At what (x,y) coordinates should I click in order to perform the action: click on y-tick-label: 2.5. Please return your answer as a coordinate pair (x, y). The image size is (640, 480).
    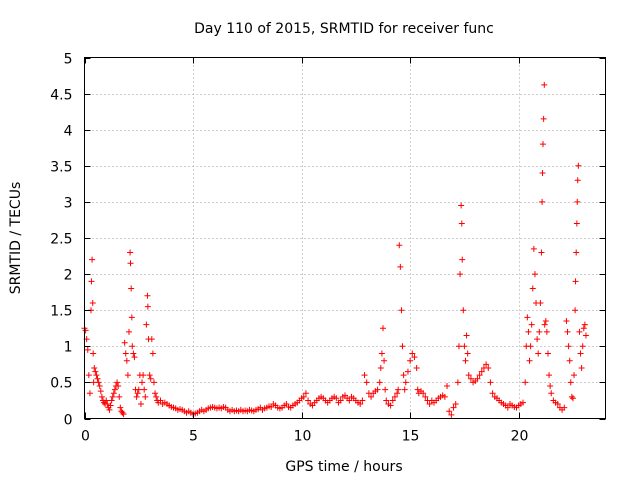
    Looking at the image, I should click on (61, 240).